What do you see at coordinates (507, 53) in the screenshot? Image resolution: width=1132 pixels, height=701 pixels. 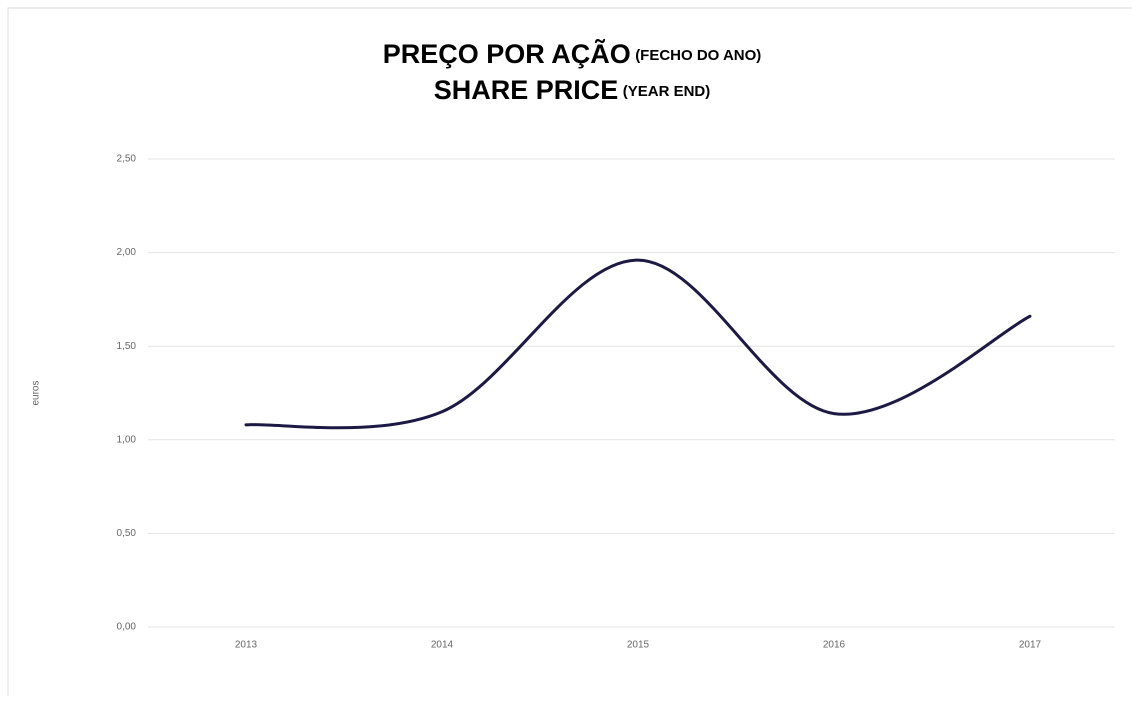 I see `title-main: PREÇO POR AÇÃO` at bounding box center [507, 53].